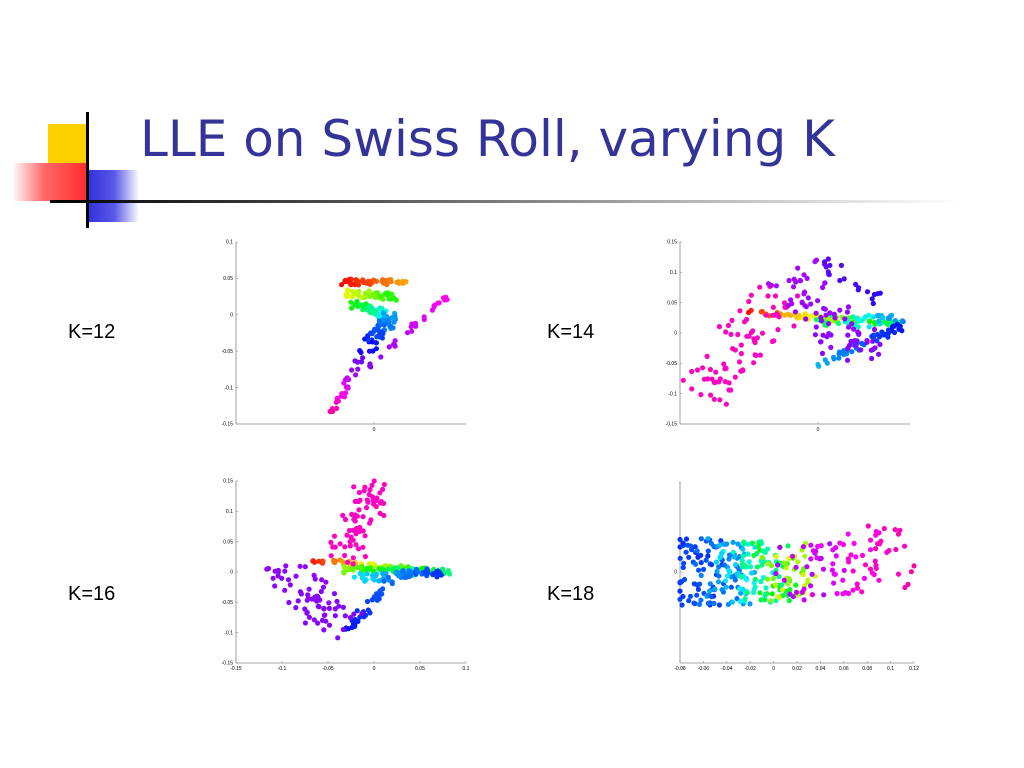 This screenshot has height=768, width=1024. I want to click on x-tick-label: -0.06, so click(704, 669).